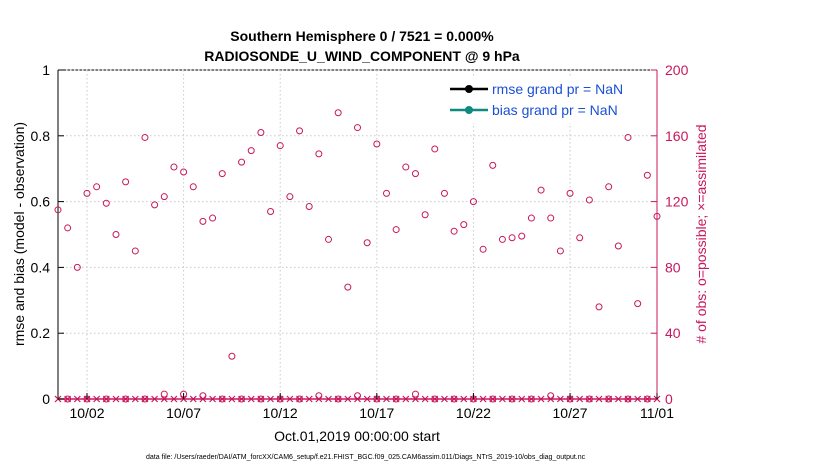 Image resolution: width=830 pixels, height=470 pixels. I want to click on x-tick-label: 10/27, so click(570, 413).